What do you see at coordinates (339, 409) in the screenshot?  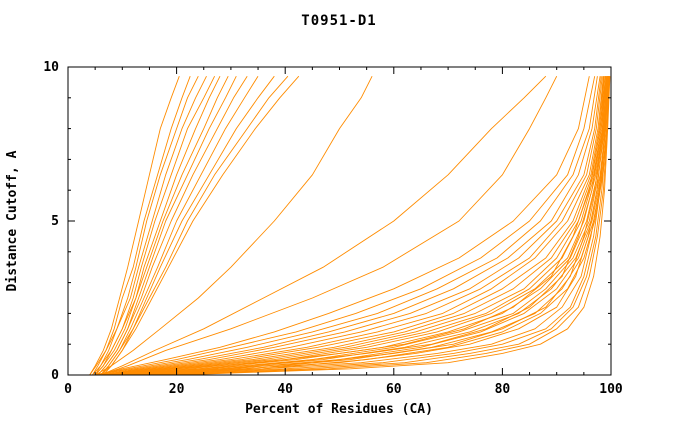 I see `x-axis-label: Percent of Residues (CA)` at bounding box center [339, 409].